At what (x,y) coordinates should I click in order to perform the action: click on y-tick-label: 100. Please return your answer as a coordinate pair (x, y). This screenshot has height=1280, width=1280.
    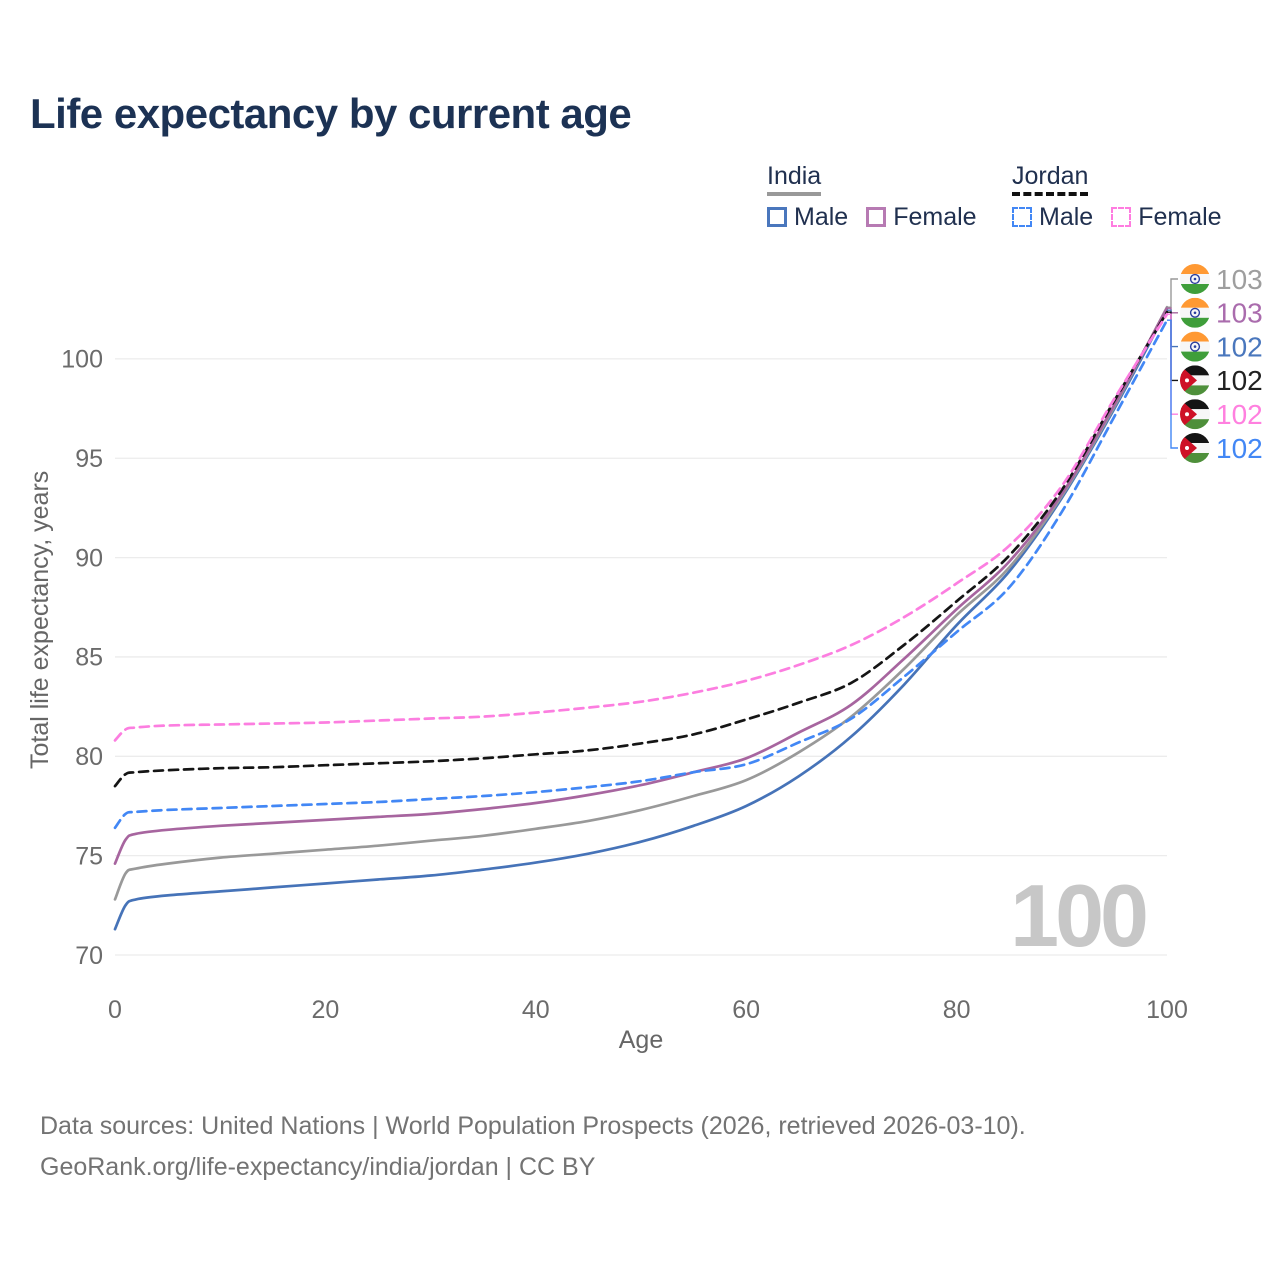
    Looking at the image, I should click on (82, 360).